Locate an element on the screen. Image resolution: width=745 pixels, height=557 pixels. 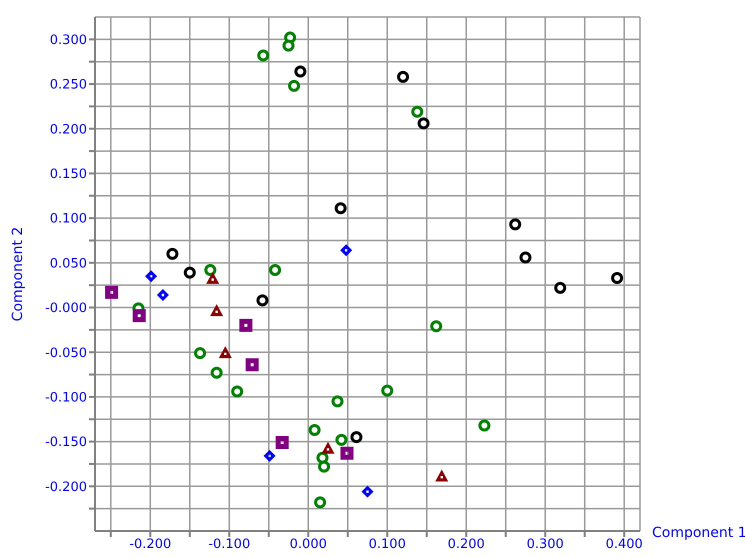
x-tick-label: 0.100 is located at coordinates (387, 544).